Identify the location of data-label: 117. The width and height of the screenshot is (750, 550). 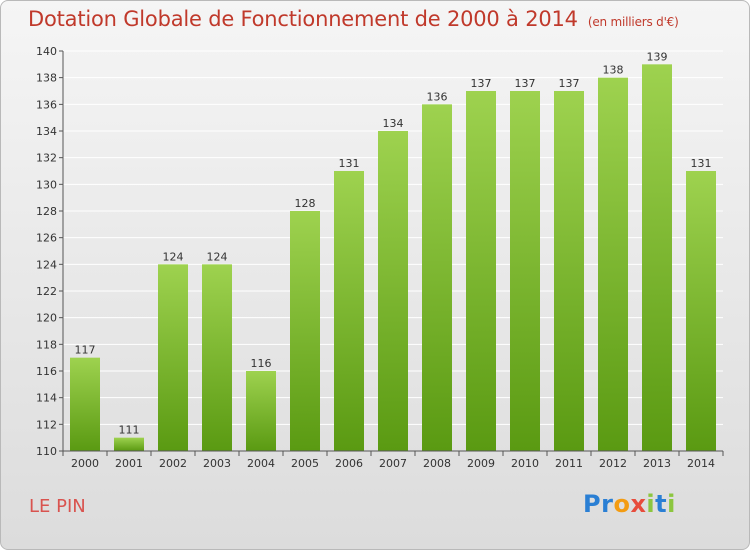
(85, 350).